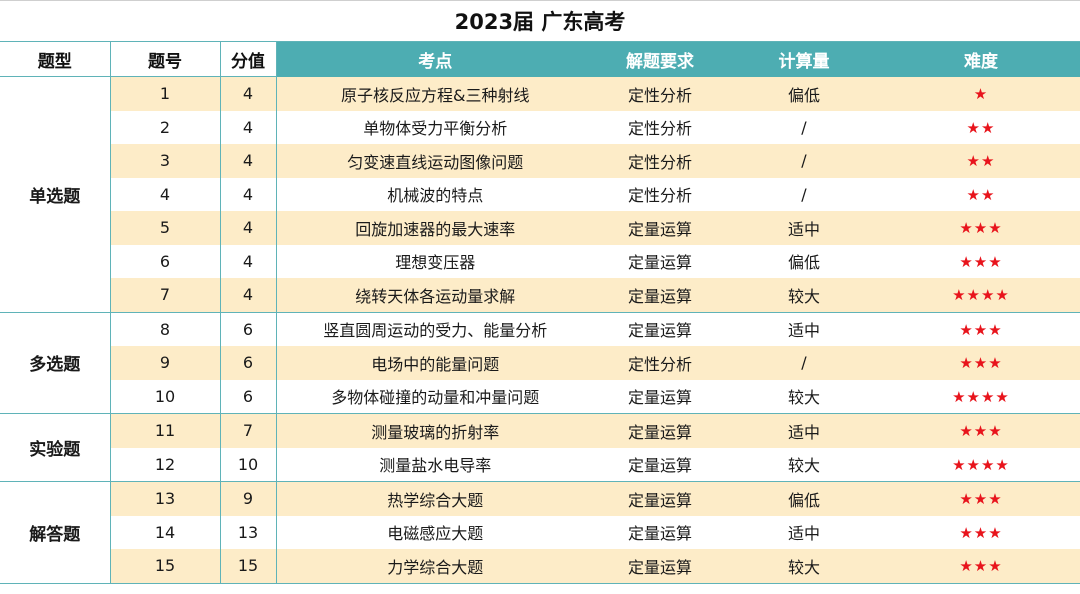 The height and width of the screenshot is (594, 1080). Describe the element at coordinates (435, 430) in the screenshot. I see `topic-cell: 测量玻璃的折射率` at that location.